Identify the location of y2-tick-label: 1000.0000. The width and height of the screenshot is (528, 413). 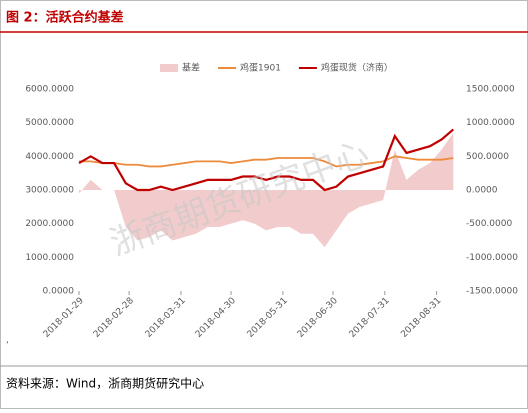
(490, 123).